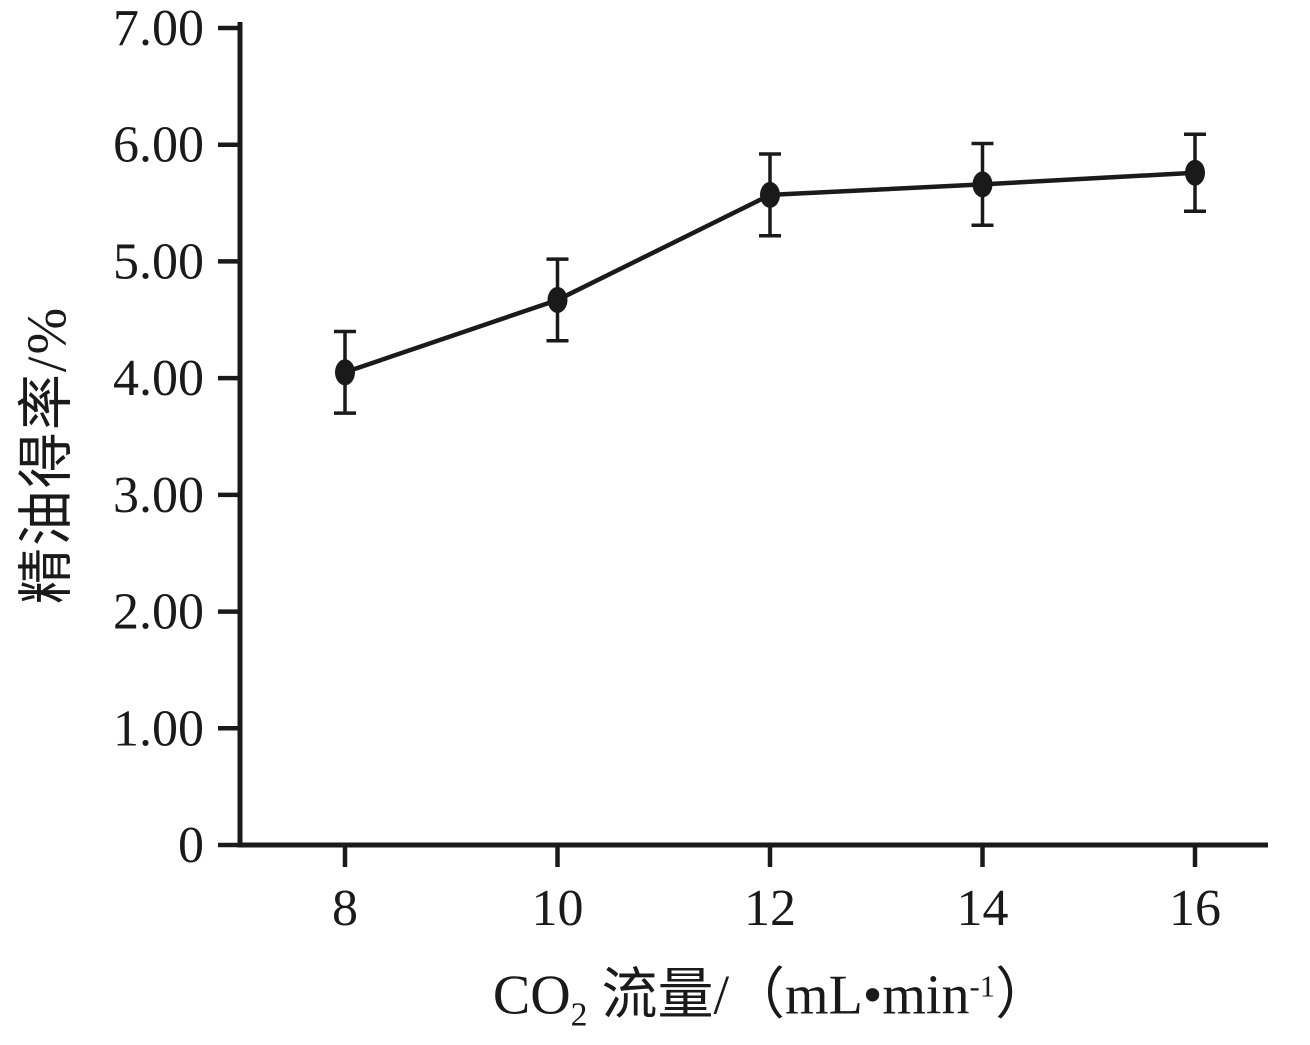 The image size is (1310, 1045). What do you see at coordinates (1023, 995) in the screenshot?
I see `x-axis-title-post: ）` at bounding box center [1023, 995].